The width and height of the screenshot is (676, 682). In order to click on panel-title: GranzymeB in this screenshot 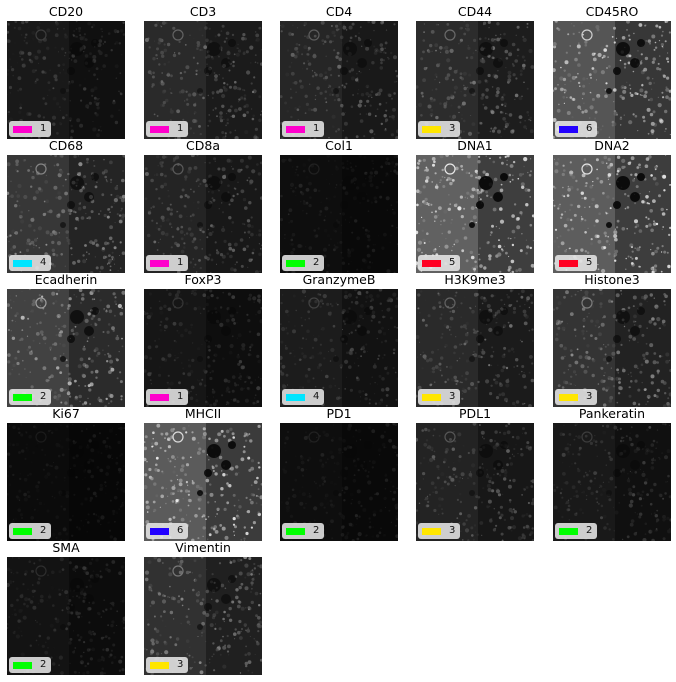, I will do `click(339, 279)`.